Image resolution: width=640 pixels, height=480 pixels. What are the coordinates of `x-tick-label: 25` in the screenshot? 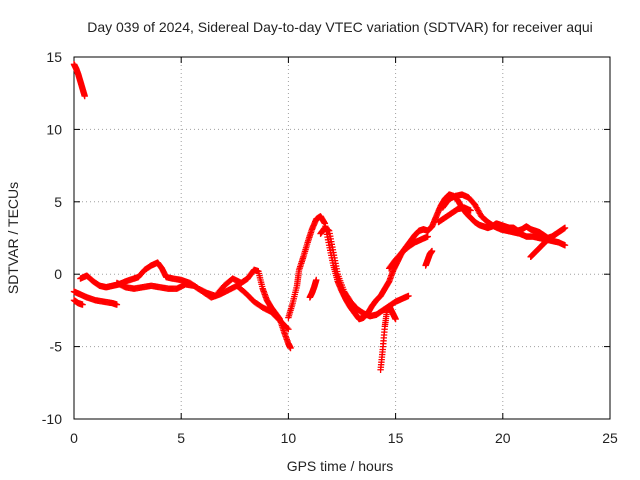 It's located at (610, 438).